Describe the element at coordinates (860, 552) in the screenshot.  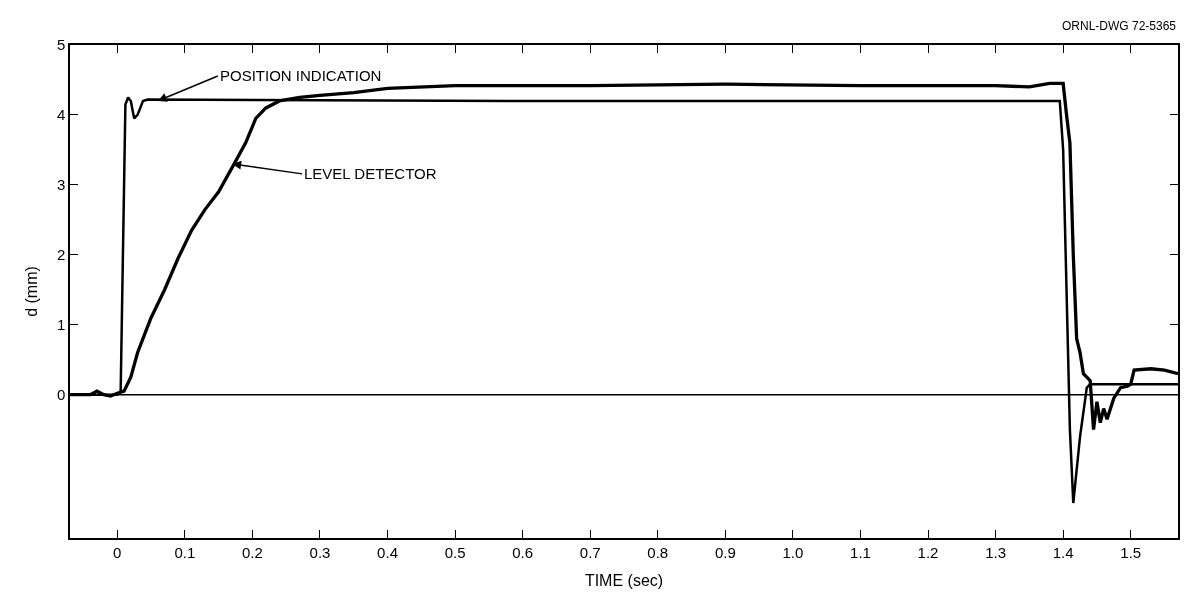
I see `x-tick-label: 1.1` at that location.